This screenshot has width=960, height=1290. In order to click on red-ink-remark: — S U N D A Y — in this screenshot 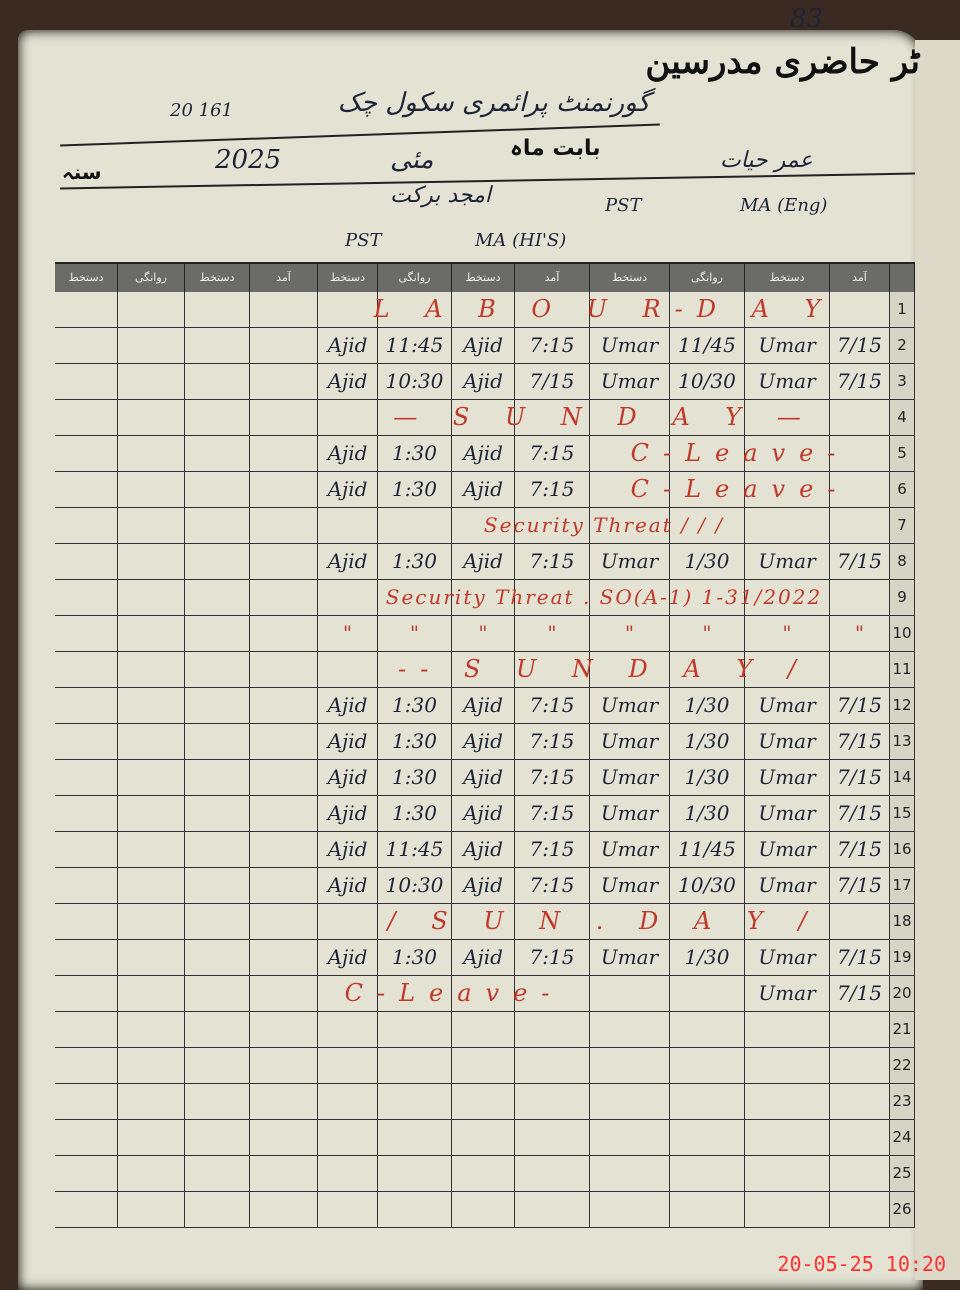, I will do `click(604, 417)`.